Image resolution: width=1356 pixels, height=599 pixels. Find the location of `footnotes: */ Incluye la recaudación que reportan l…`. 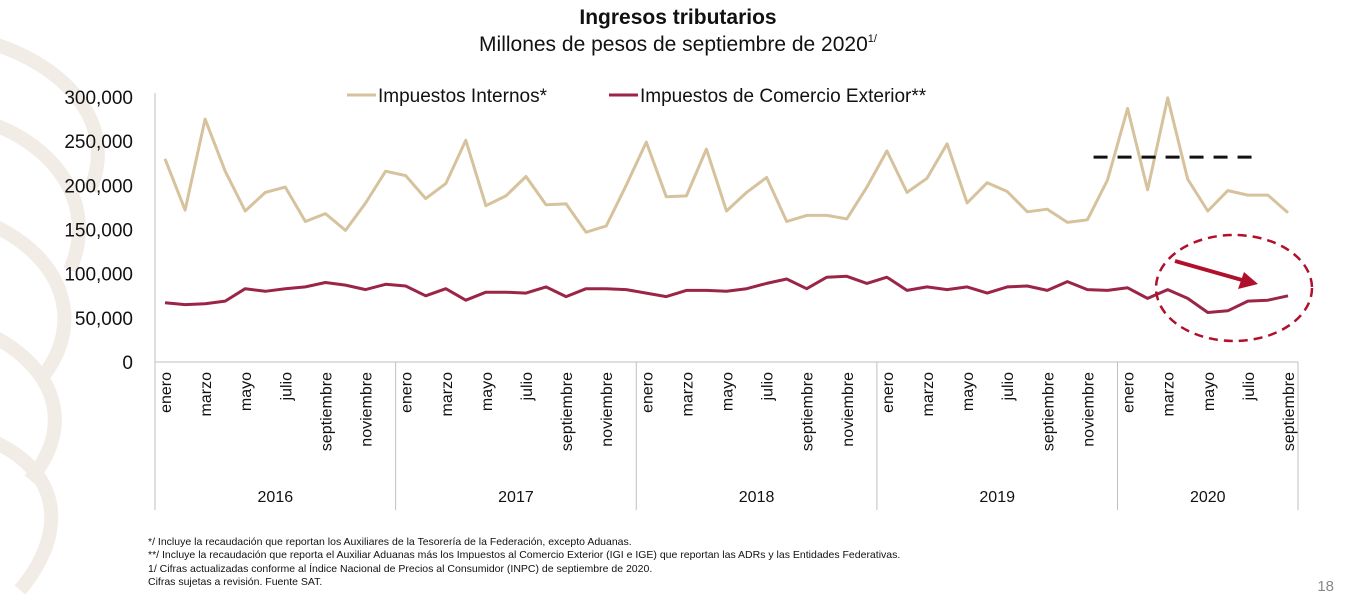

footnotes: */ Incluye la recaudación que reportan l… is located at coordinates (524, 563).